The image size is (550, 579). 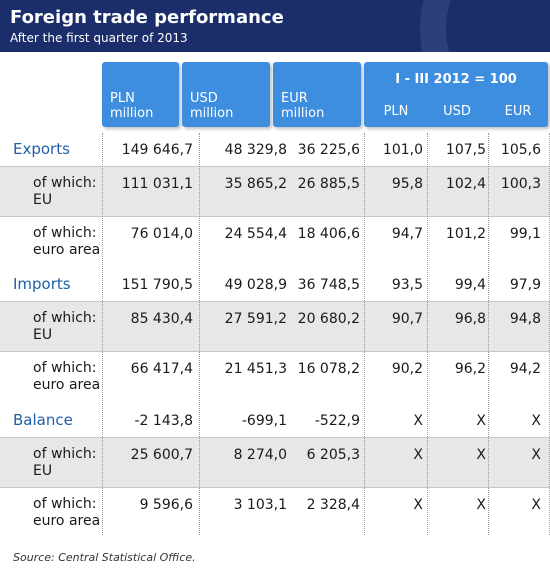 I want to click on cell-eur: 18 406,6, so click(x=328, y=234).